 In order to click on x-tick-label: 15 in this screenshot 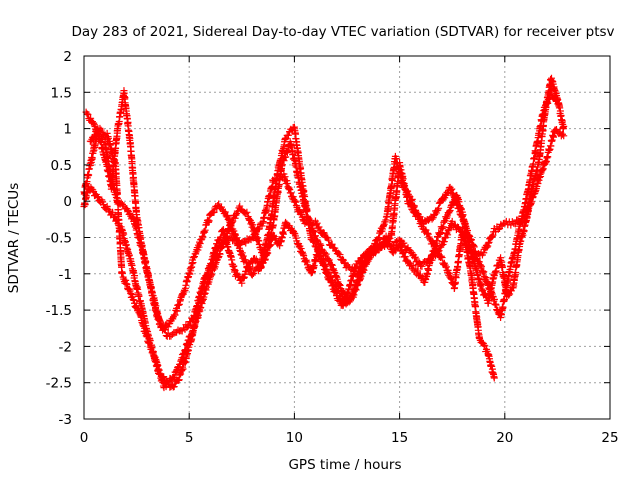, I will do `click(399, 438)`.